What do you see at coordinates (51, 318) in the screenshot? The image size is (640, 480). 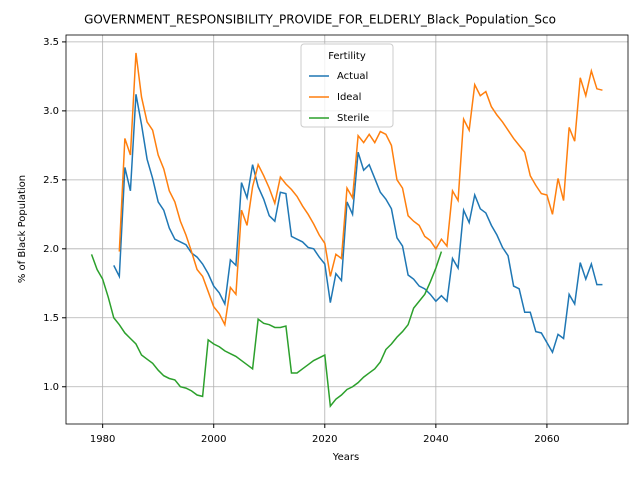 I see `y-tick-label: 1.5` at bounding box center [51, 318].